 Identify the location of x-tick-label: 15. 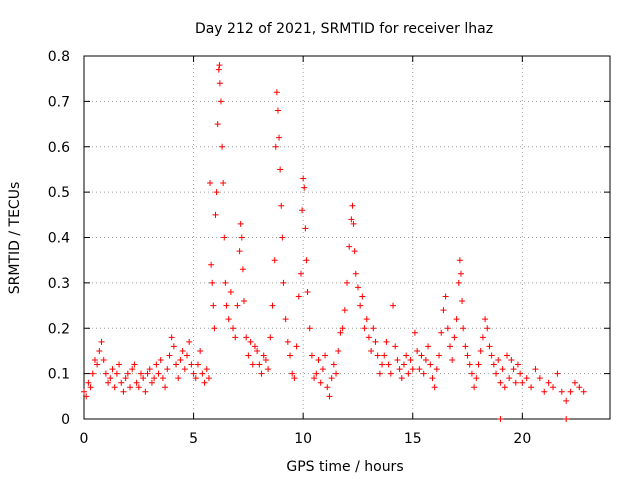
(413, 439).